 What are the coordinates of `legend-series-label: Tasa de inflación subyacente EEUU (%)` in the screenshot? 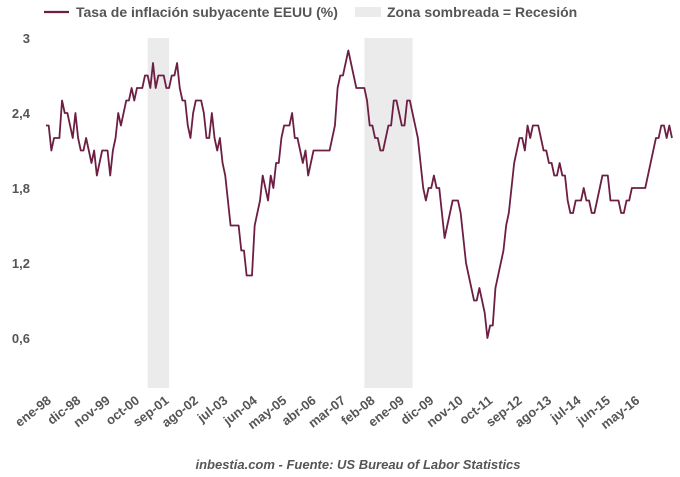 It's located at (207, 12).